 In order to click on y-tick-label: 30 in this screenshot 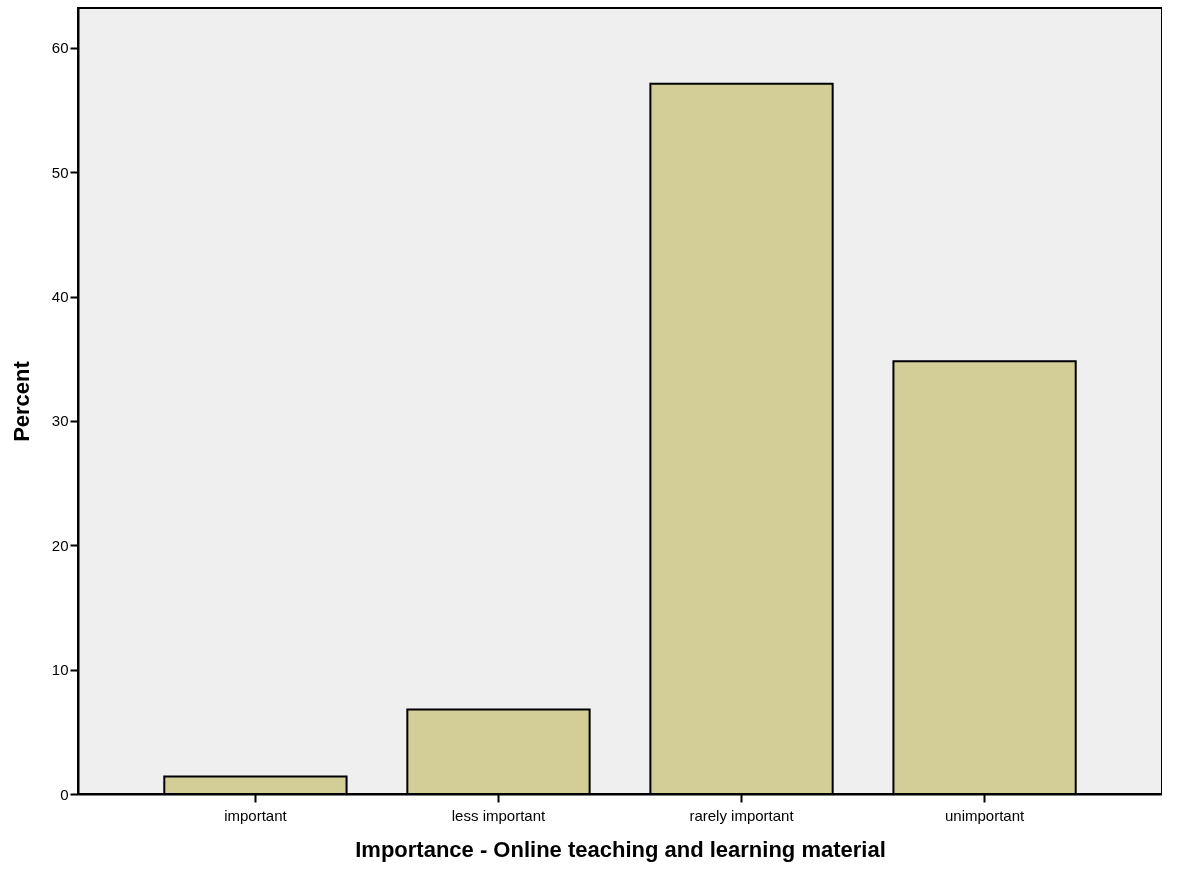, I will do `click(60, 421)`.